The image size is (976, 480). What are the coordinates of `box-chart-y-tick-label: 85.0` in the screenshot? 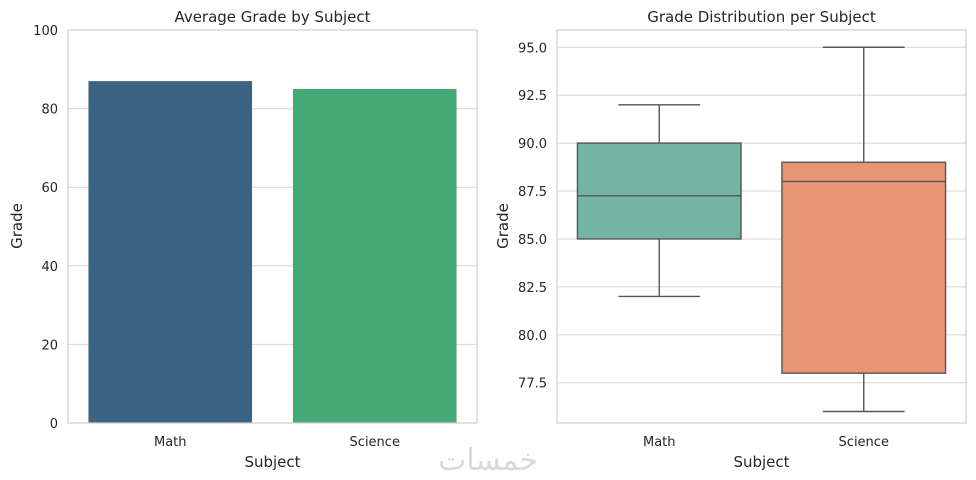 It's located at (532, 240).